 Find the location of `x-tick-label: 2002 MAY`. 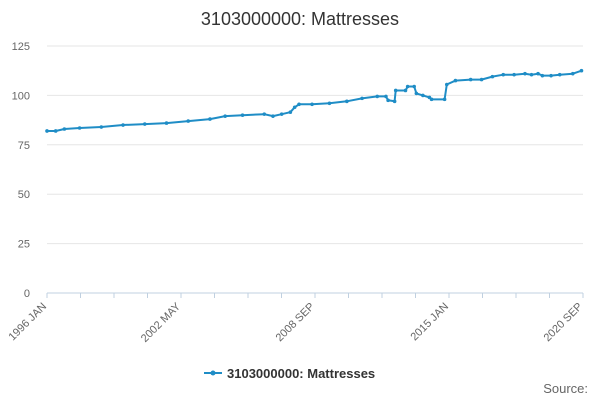

x-tick-label: 2002 MAY is located at coordinates (161, 322).